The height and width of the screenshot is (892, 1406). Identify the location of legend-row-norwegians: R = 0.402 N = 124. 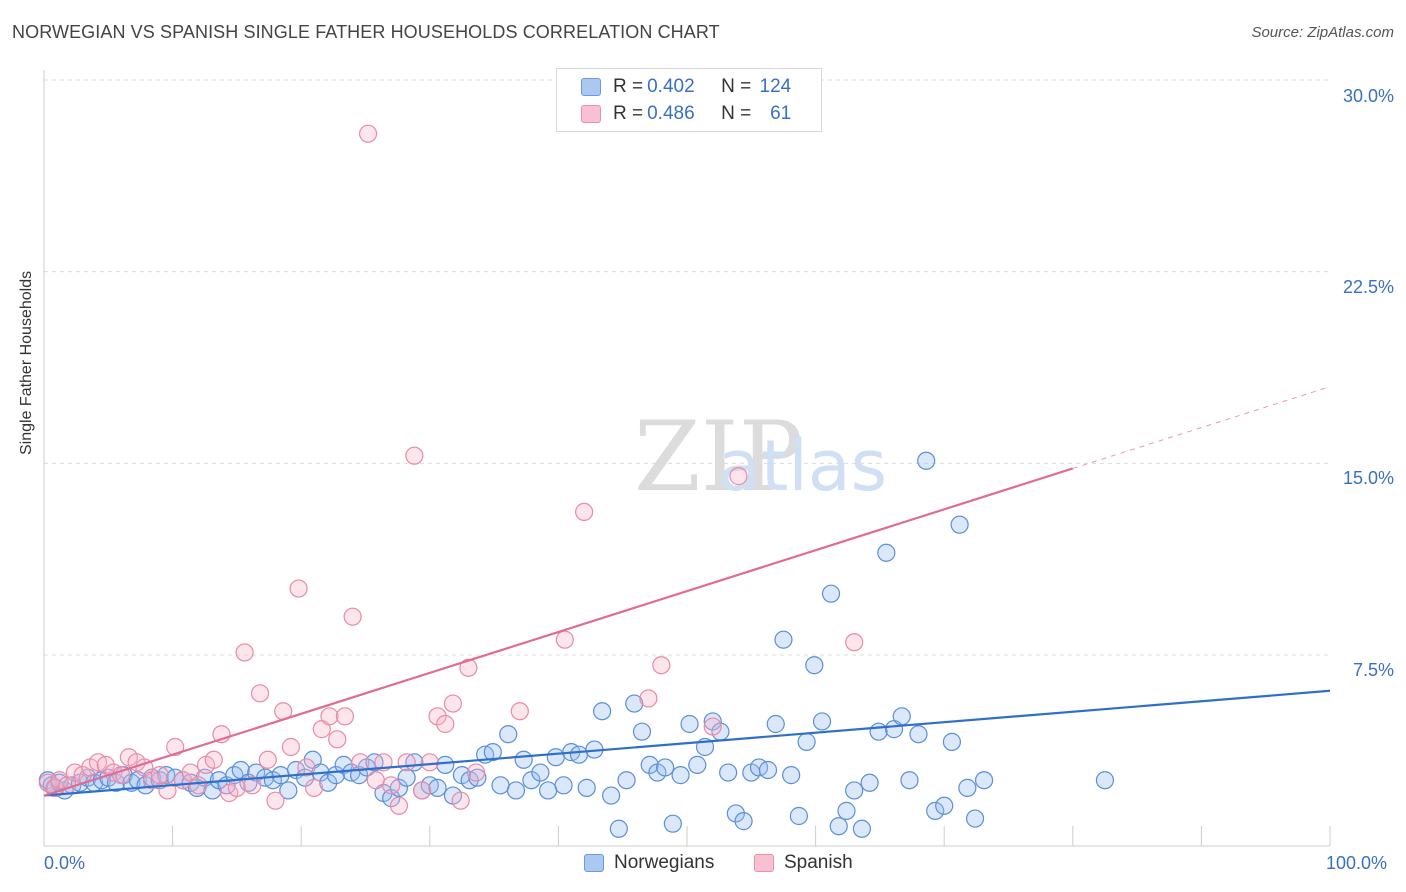
(686, 87).